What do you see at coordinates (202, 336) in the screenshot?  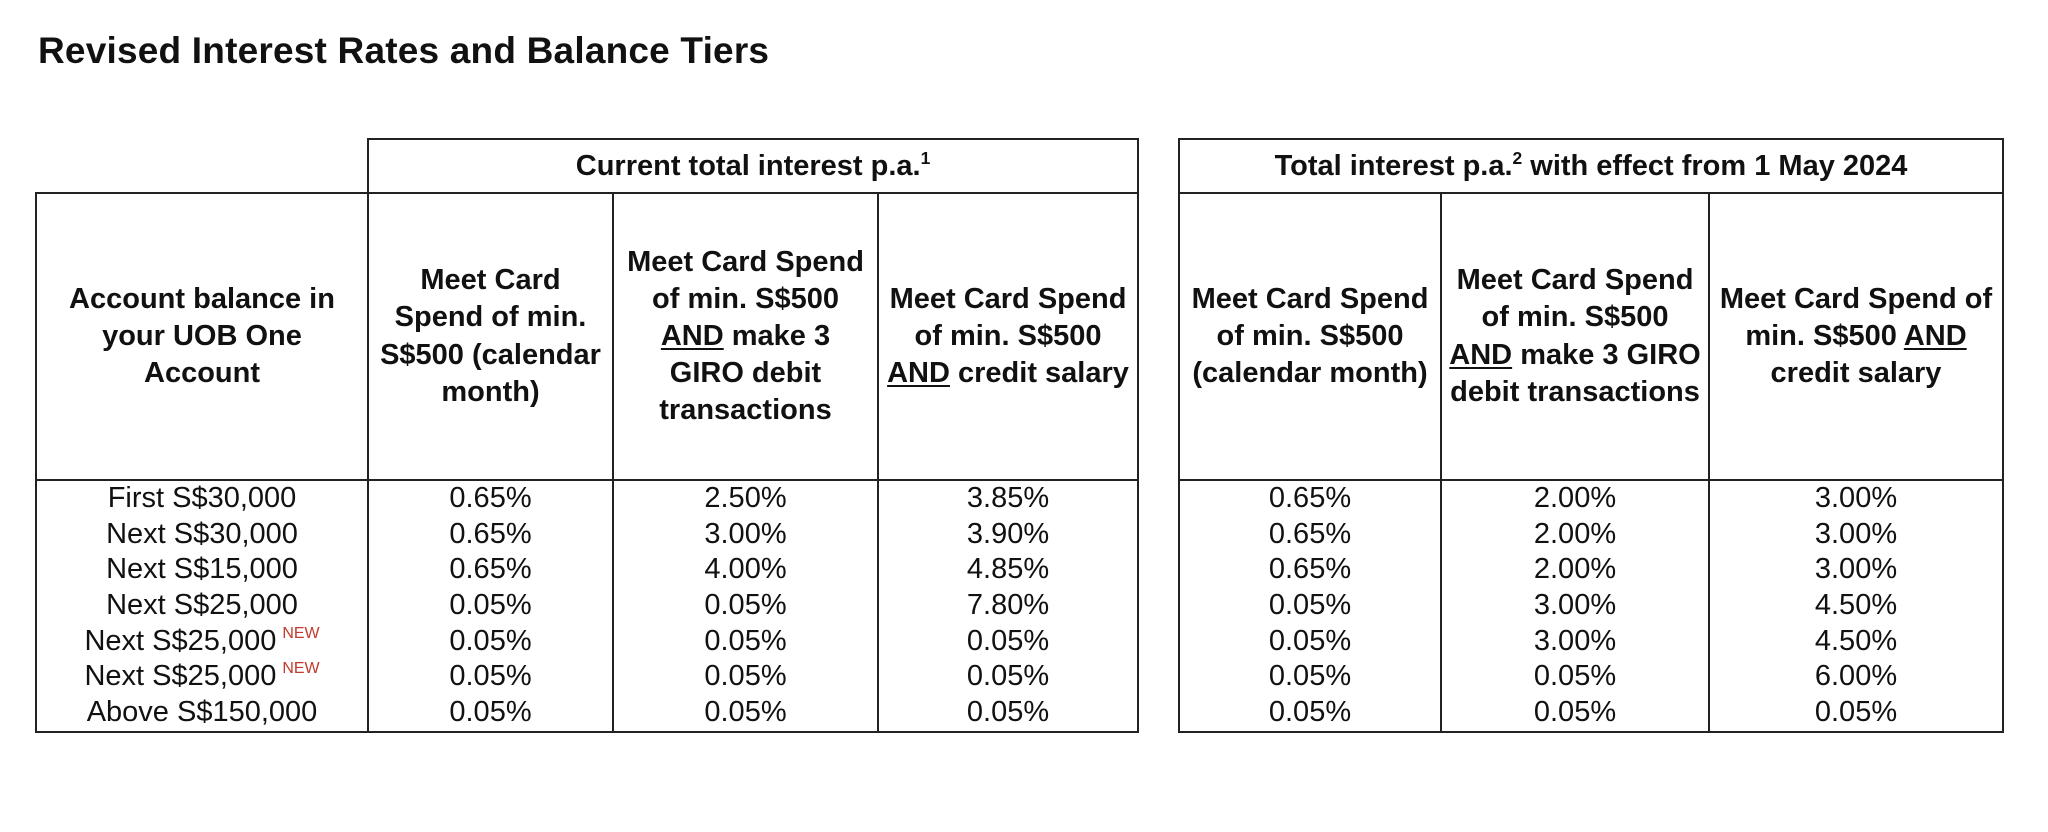 I see `account-balance-header: Account balance in your UOB One Account` at bounding box center [202, 336].